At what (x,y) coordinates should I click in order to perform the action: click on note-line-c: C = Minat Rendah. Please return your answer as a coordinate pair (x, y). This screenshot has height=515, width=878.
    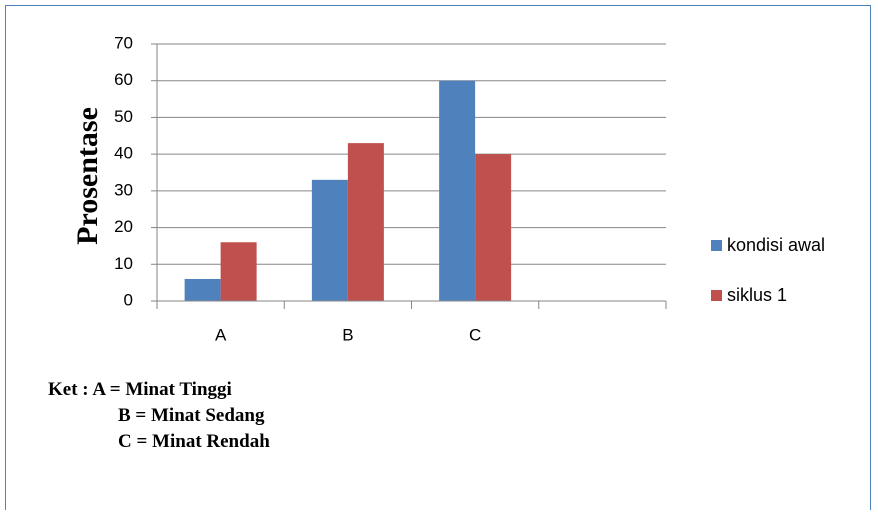
    Looking at the image, I should click on (194, 441).